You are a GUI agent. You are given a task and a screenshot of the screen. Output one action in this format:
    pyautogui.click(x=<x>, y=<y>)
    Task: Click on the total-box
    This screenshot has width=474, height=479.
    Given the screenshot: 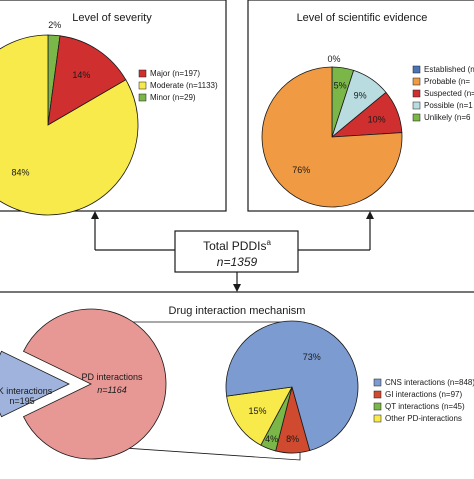 What is the action you would take?
    pyautogui.click(x=236, y=251)
    